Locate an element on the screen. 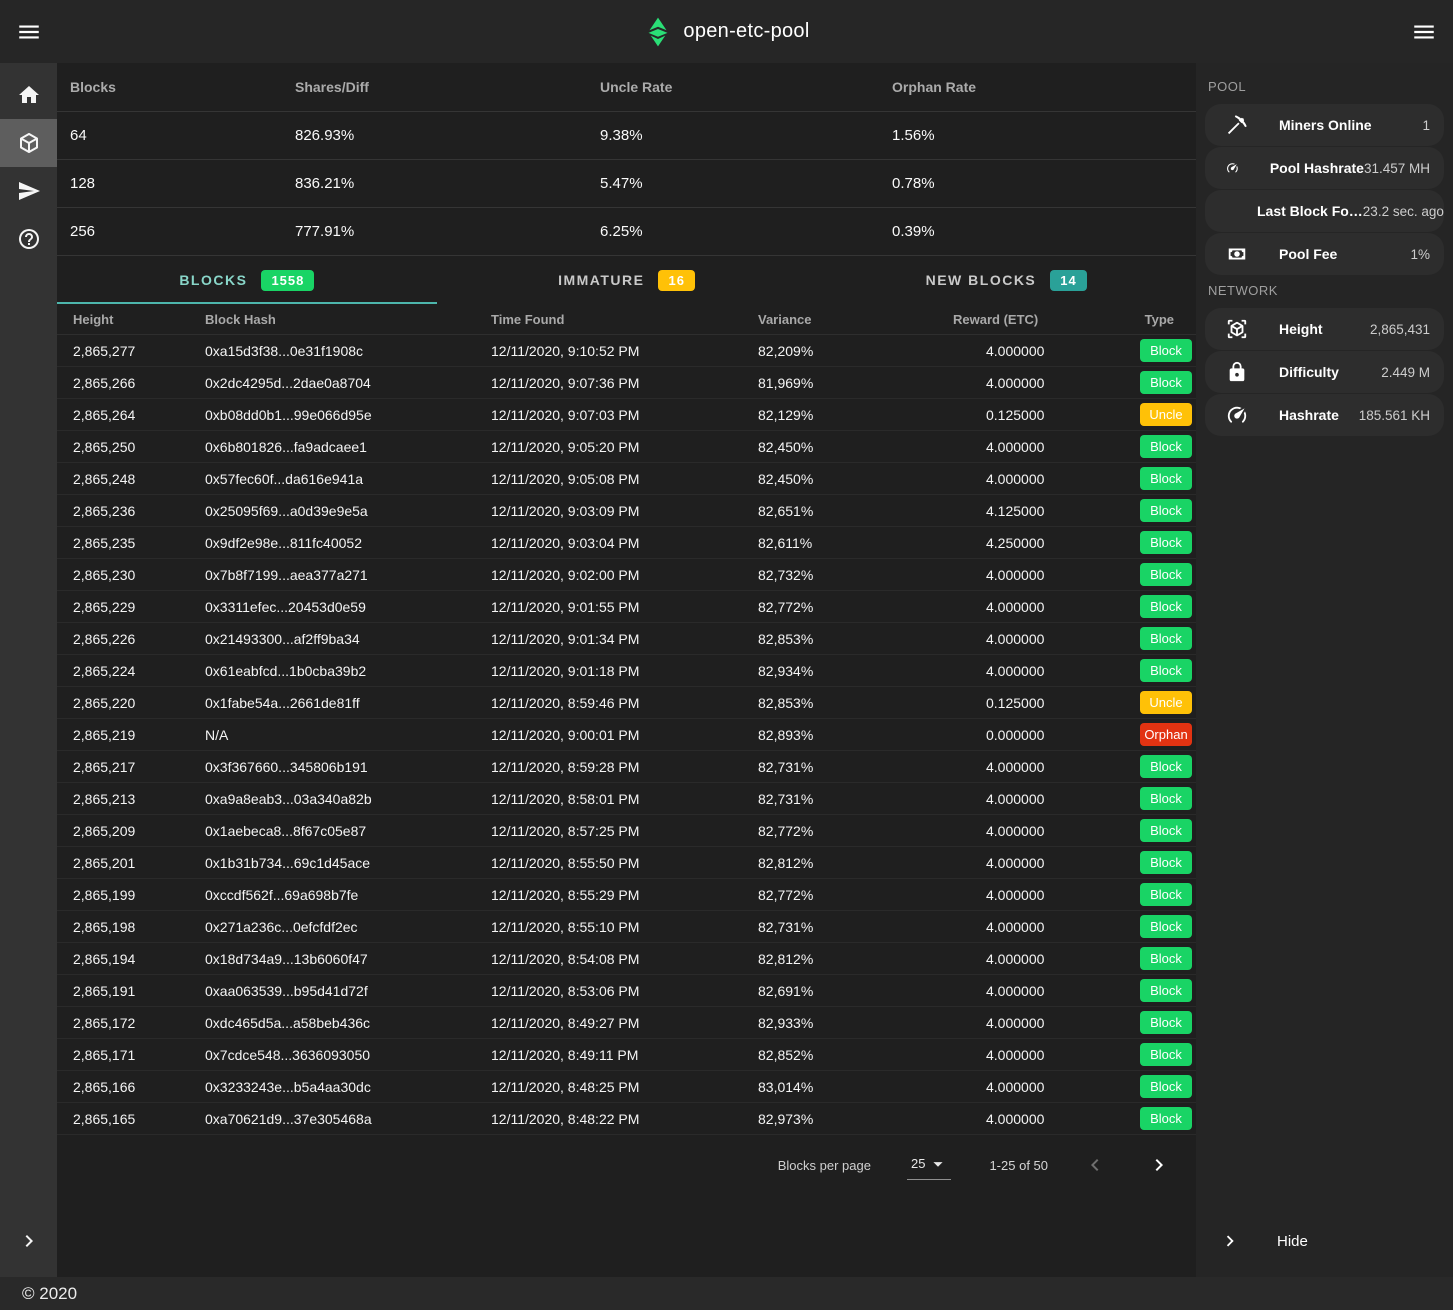 The image size is (1453, 1310). height-cell: 2,865,166 is located at coordinates (104, 1086).